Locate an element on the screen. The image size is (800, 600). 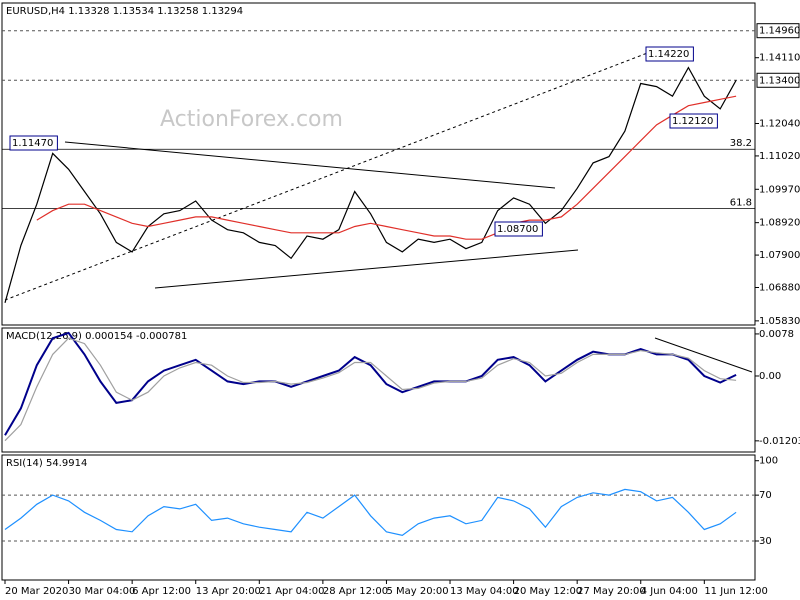
x-tick-label: 21 Apr 04:00 is located at coordinates (291, 591).